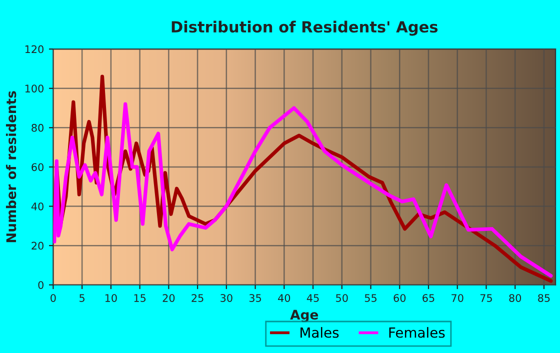 This screenshot has width=560, height=353. I want to click on x-tick-label: 60, so click(400, 298).